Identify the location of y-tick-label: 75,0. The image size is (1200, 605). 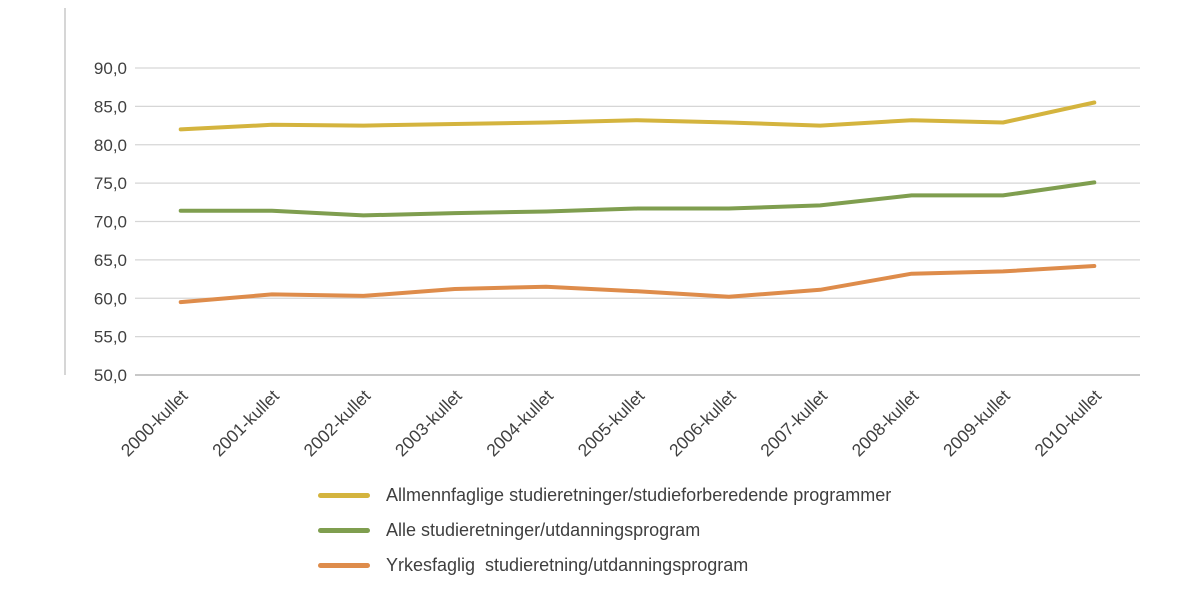
(110, 183).